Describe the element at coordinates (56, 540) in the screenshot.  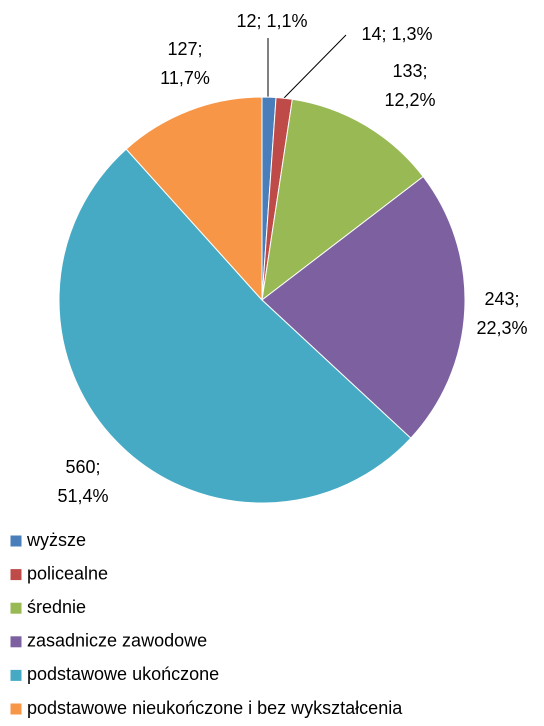
I see `legend-label: wyższe` at that location.